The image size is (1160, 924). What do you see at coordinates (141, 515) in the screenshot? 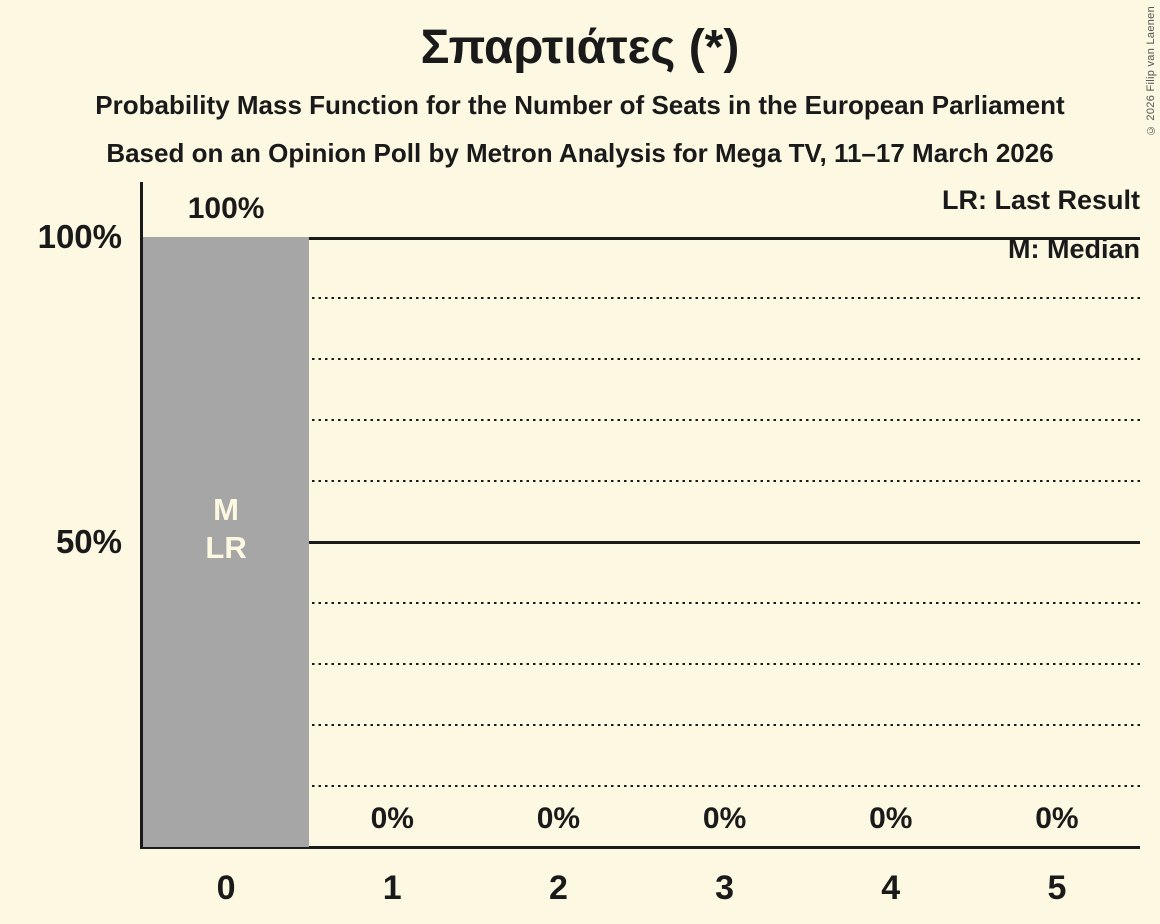
I see `y-axis-line` at bounding box center [141, 515].